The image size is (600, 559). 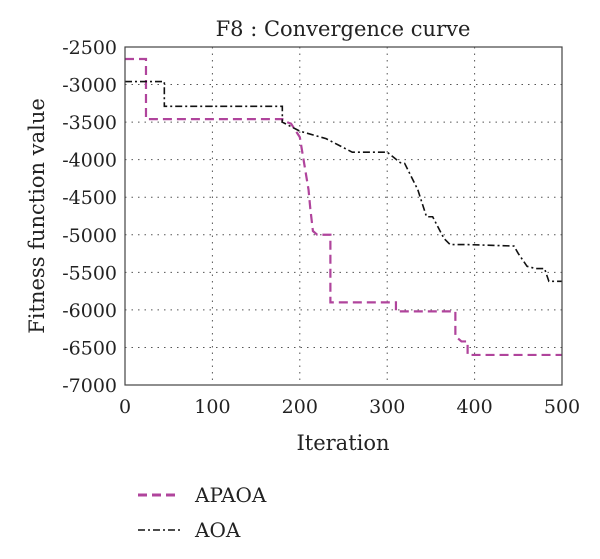 What do you see at coordinates (562, 407) in the screenshot?
I see `x-tick-label: 500` at bounding box center [562, 407].